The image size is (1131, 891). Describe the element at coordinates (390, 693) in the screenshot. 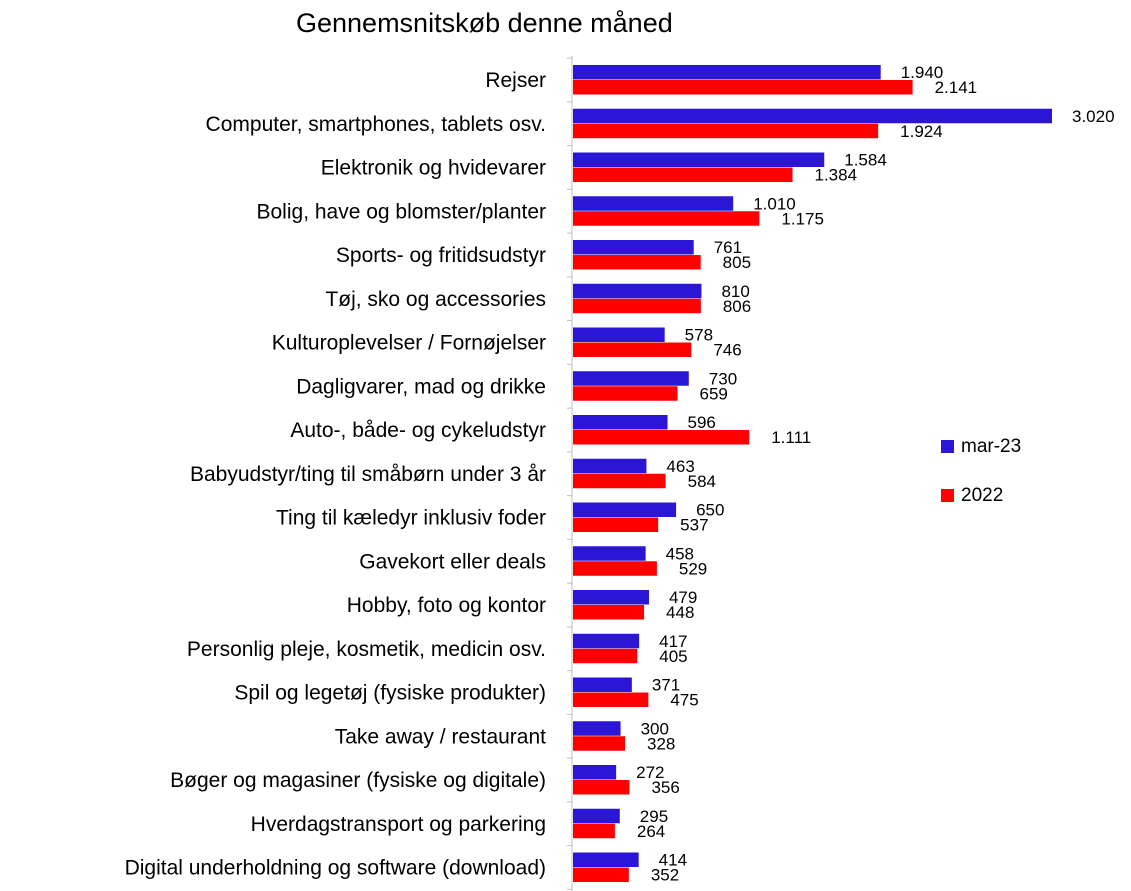

I see `category-label: Spil og legetøj (fysiske produkter)` at that location.